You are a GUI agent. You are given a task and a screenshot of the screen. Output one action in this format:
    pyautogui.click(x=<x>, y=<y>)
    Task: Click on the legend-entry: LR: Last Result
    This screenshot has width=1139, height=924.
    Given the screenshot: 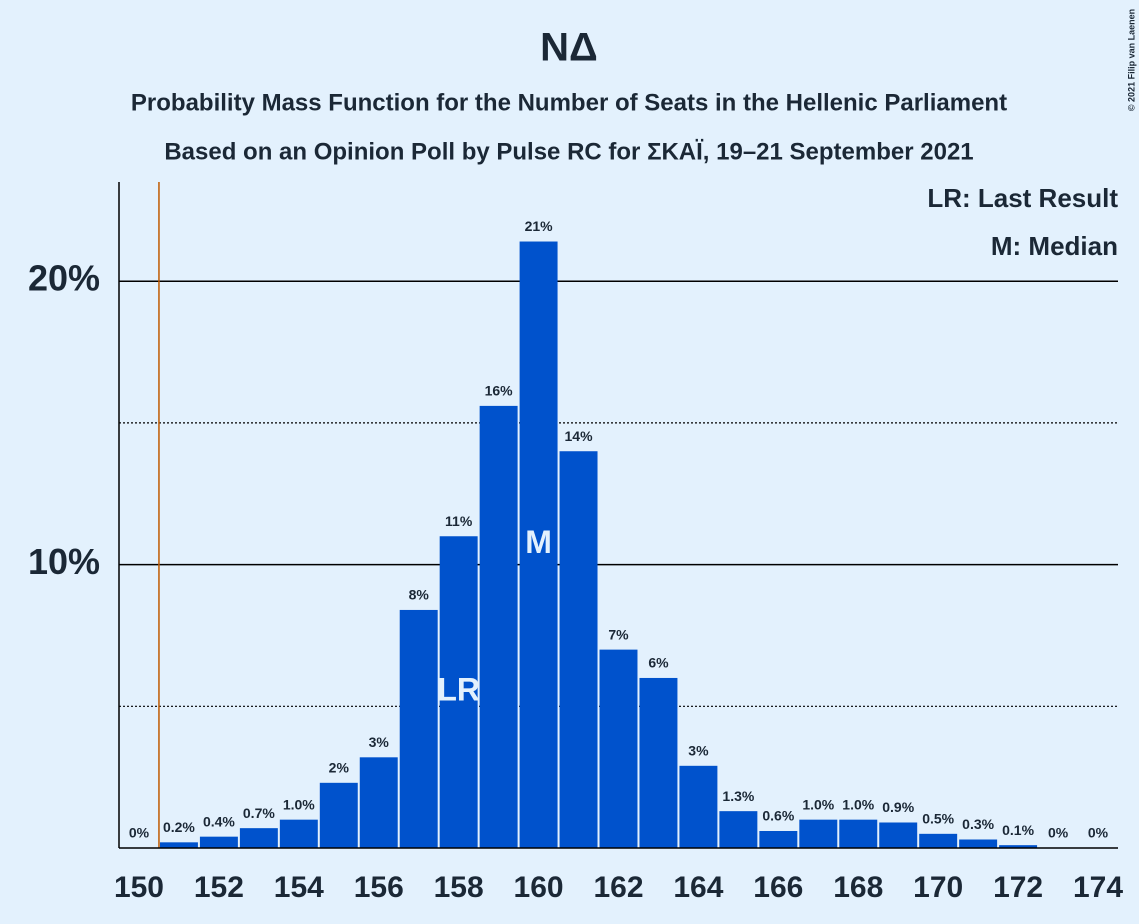 What is the action you would take?
    pyautogui.click(x=1022, y=198)
    